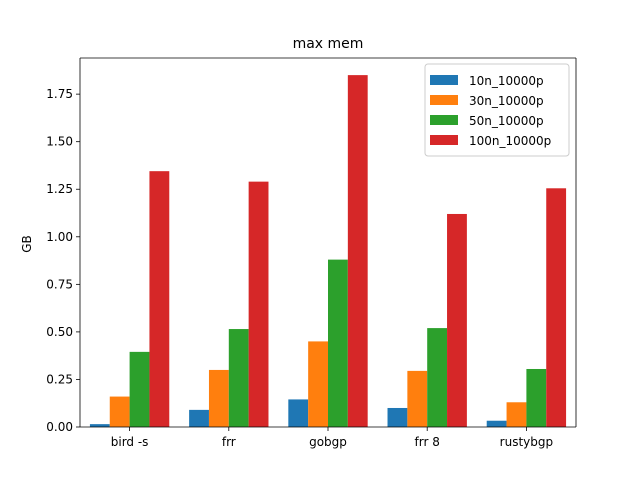 This screenshot has height=484, width=640. What do you see at coordinates (427, 442) in the screenshot?
I see `x-tick-label: frr 8` at bounding box center [427, 442].